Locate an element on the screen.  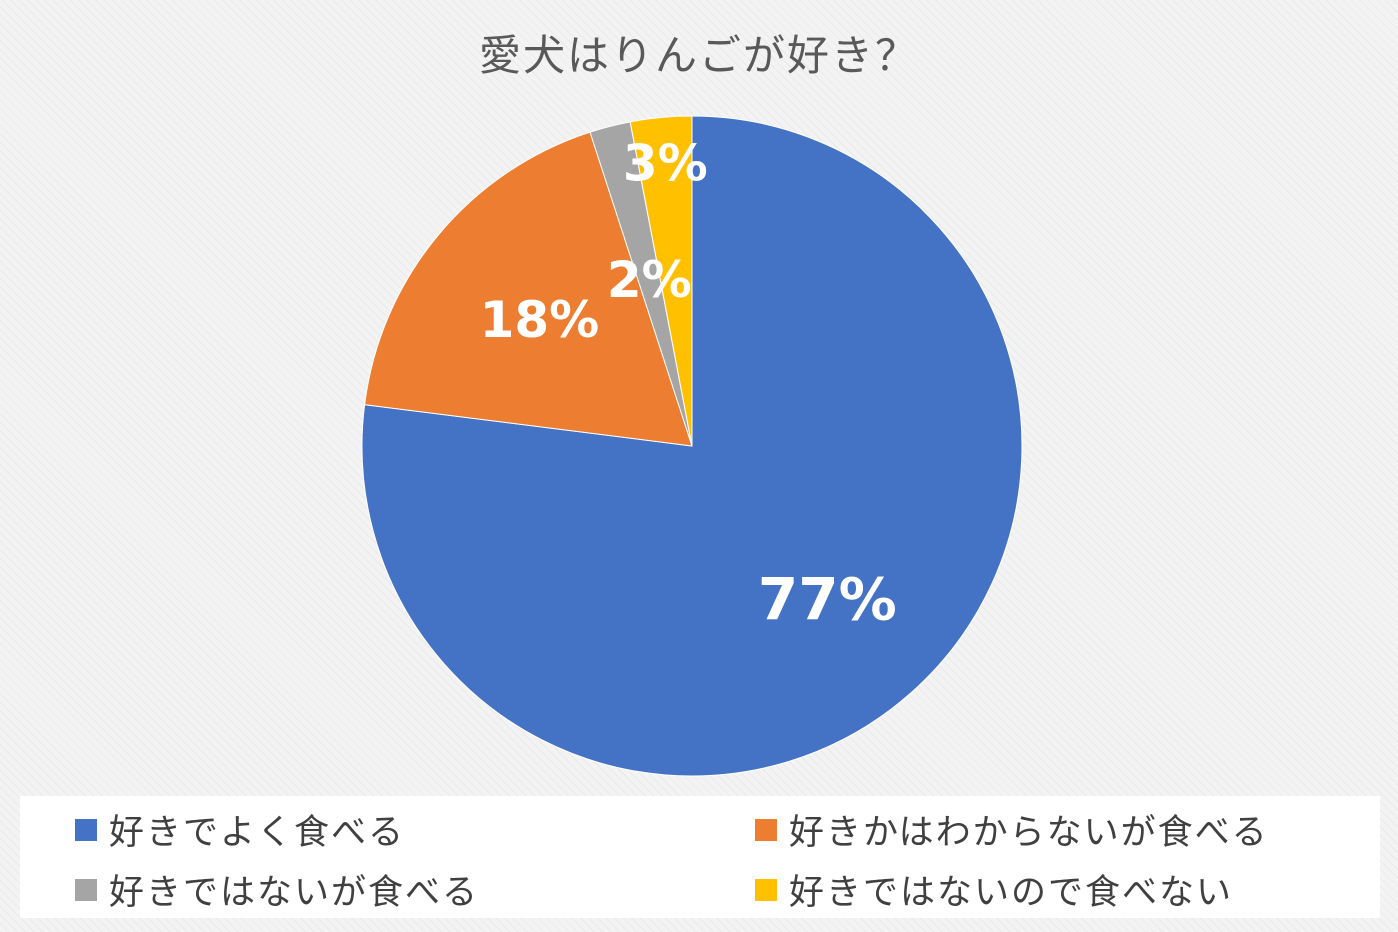
legend-item-0: 好きでよく食べる is located at coordinates (240, 829).